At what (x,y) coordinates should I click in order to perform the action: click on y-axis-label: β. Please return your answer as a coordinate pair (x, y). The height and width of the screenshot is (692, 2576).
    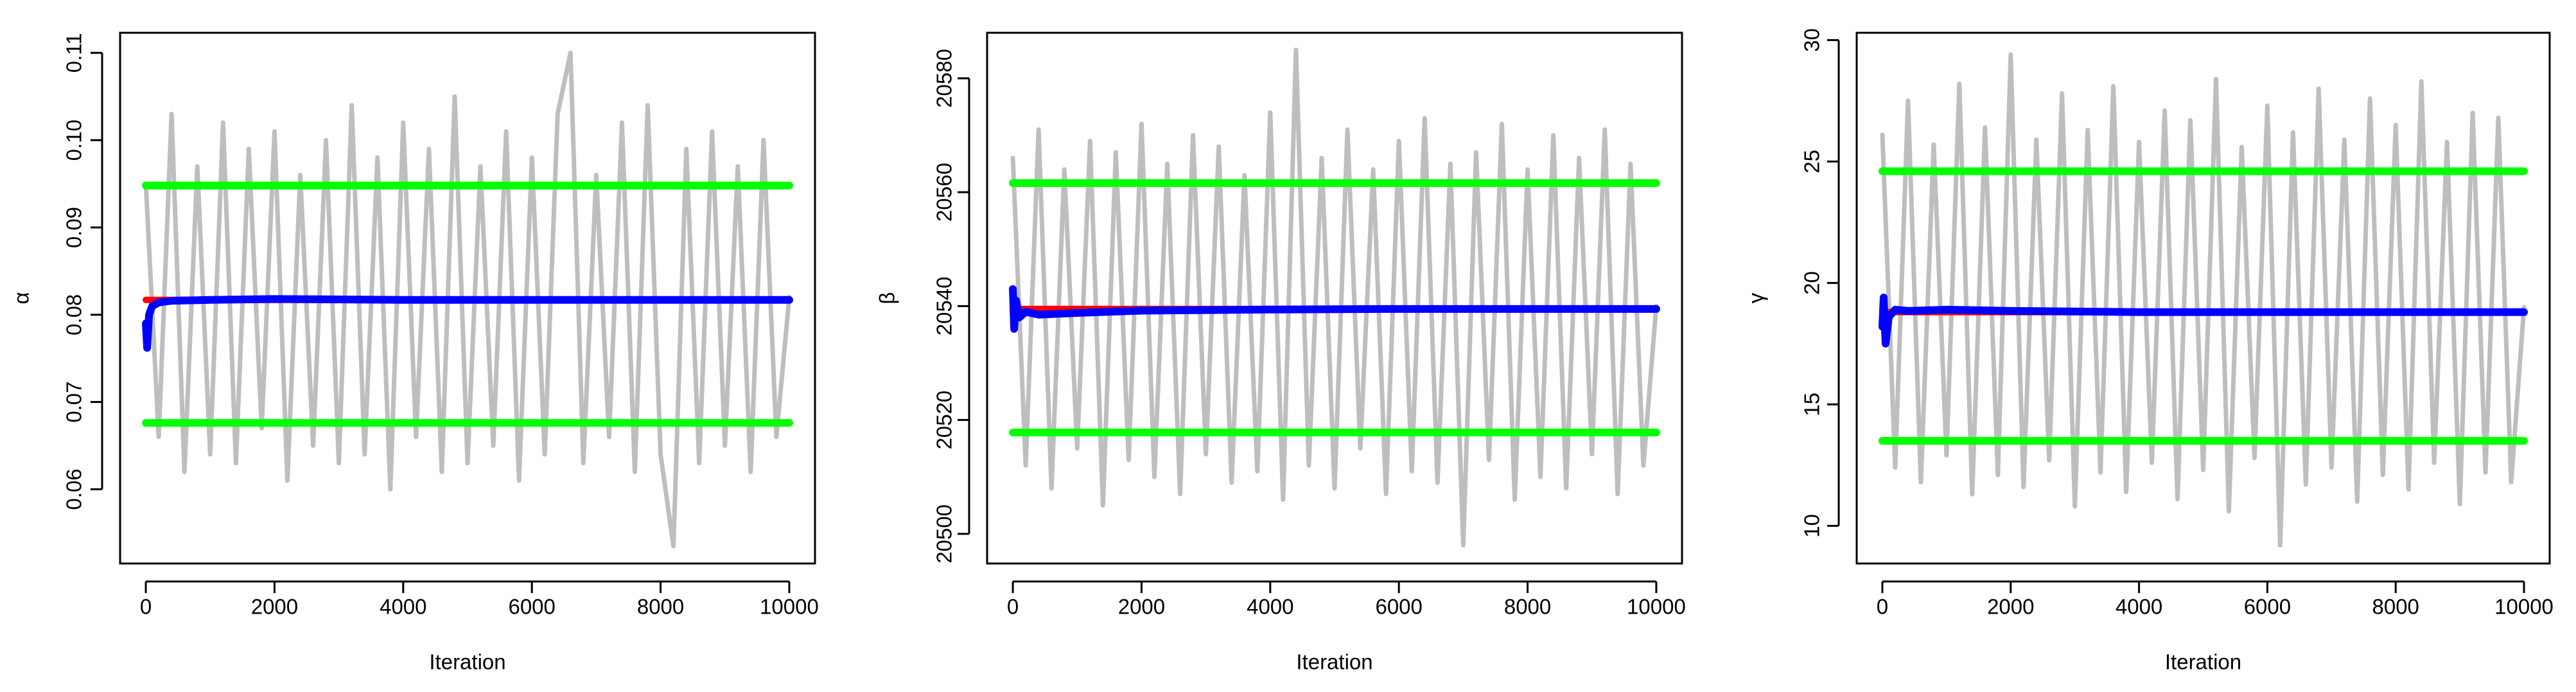
    Looking at the image, I should click on (887, 298).